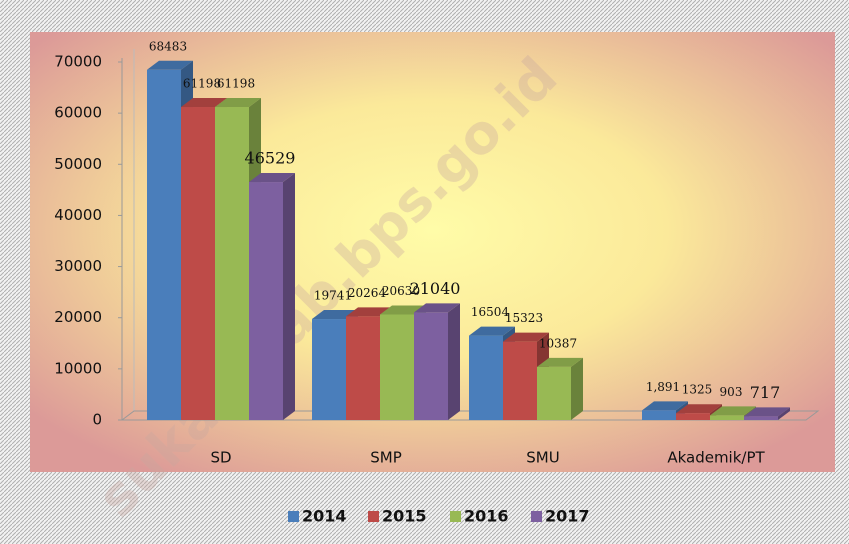  Describe the element at coordinates (270, 158) in the screenshot. I see `data-label: 46529` at that location.